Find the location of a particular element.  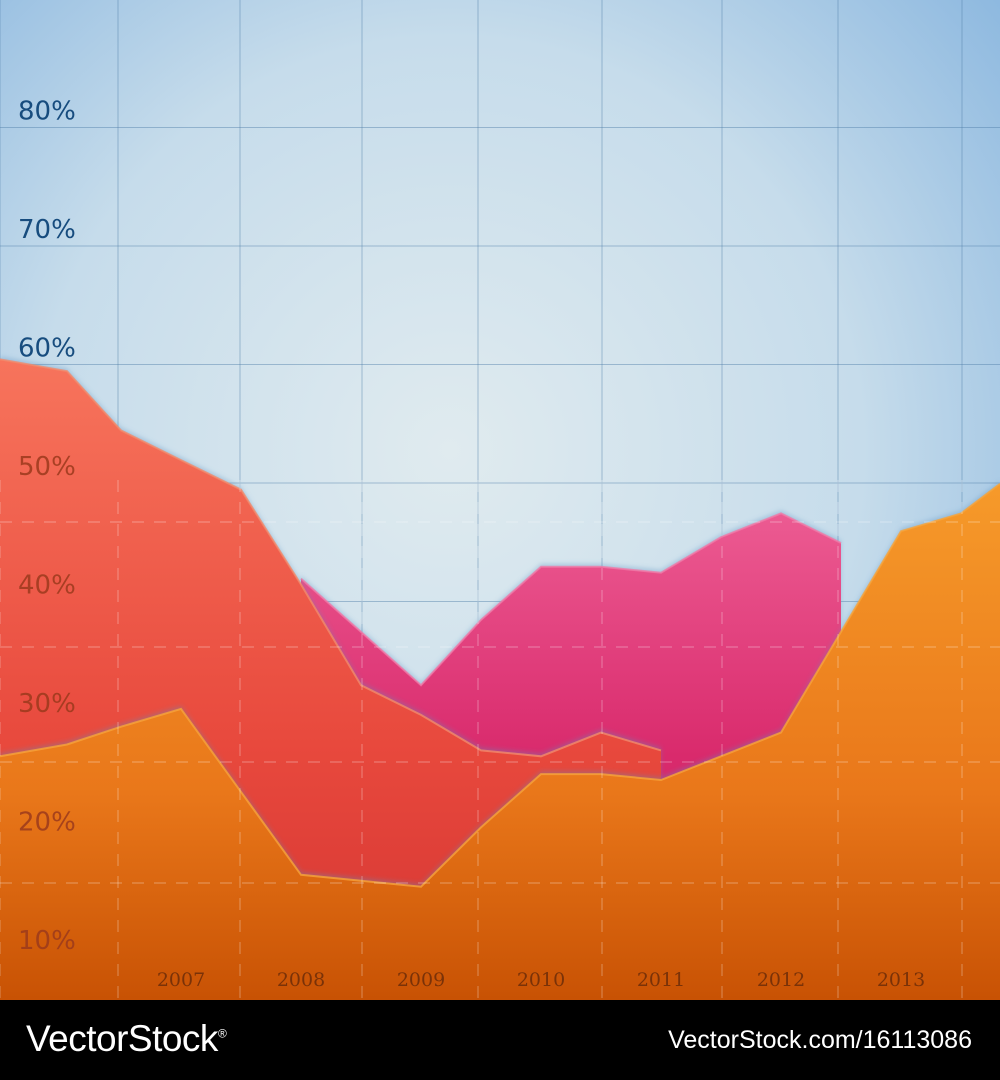

y-tick-label: 20% is located at coordinates (47, 823).